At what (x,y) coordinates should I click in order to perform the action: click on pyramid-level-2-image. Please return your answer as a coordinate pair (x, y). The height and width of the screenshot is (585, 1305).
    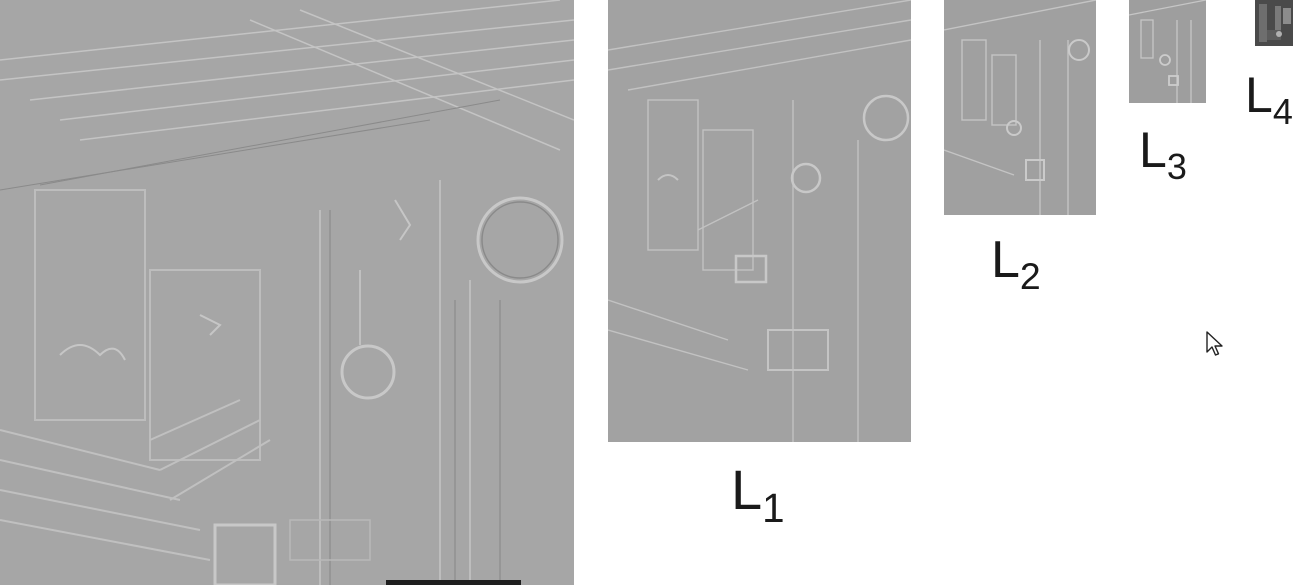
    Looking at the image, I should click on (1020, 107).